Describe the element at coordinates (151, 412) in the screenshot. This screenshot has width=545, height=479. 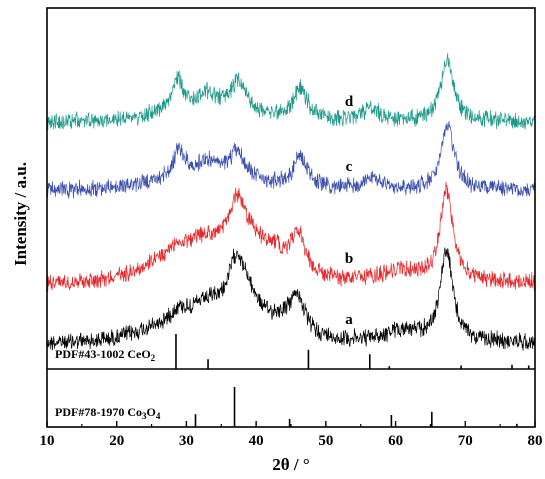
I see `ref2-label-mid: O` at that location.